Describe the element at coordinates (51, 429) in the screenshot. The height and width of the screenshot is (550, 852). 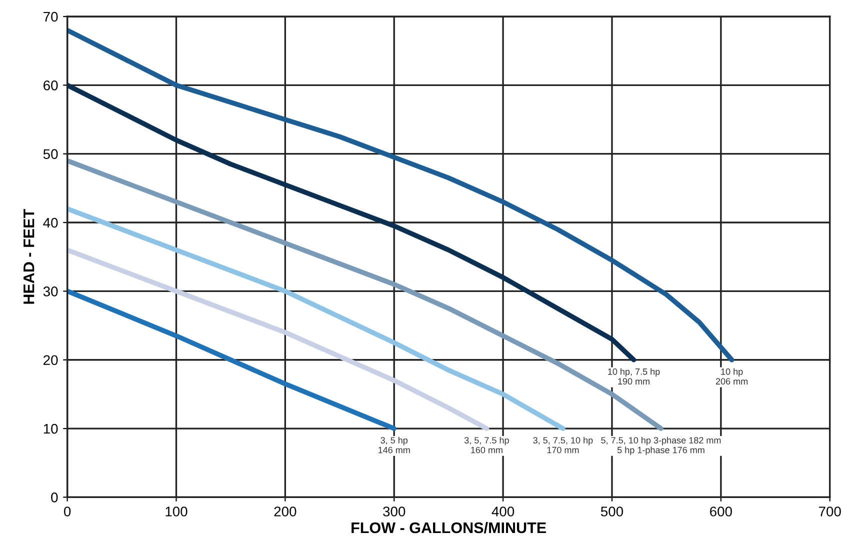
I see `y-tick-label: 10` at that location.